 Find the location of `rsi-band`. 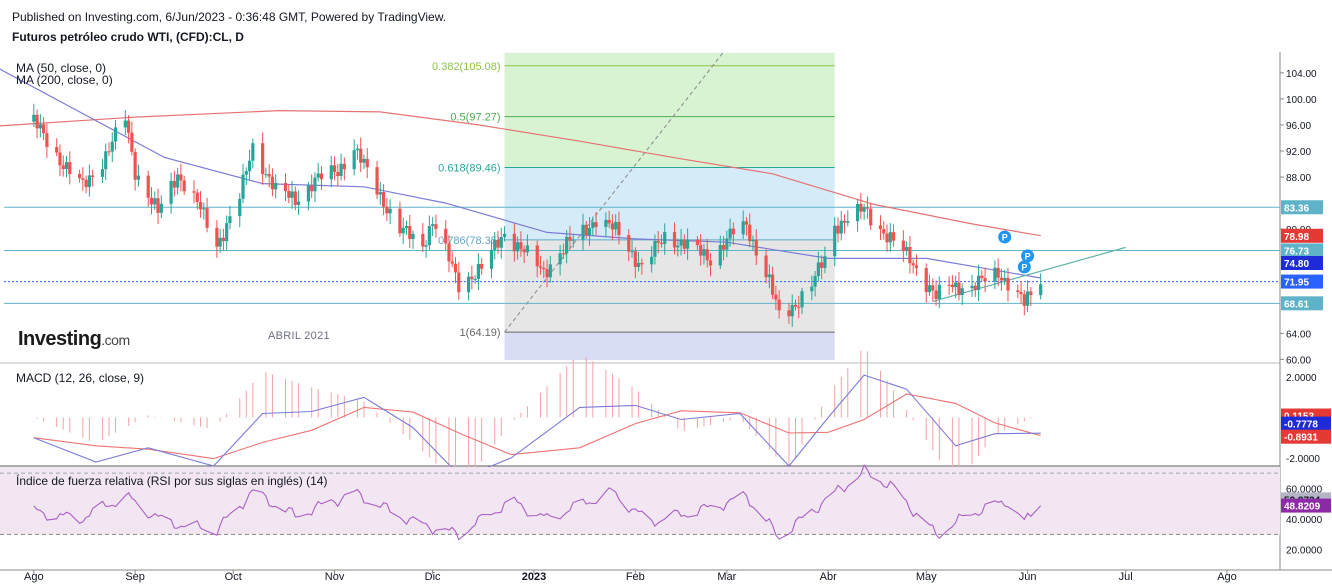

rsi-band is located at coordinates (640, 504).